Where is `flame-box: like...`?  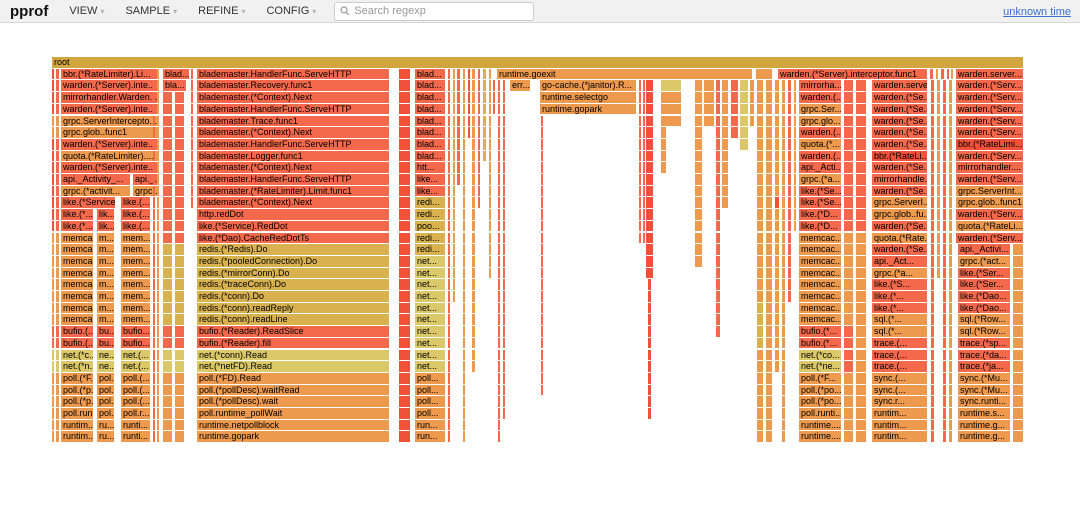
flame-box: like... is located at coordinates (430, 191).